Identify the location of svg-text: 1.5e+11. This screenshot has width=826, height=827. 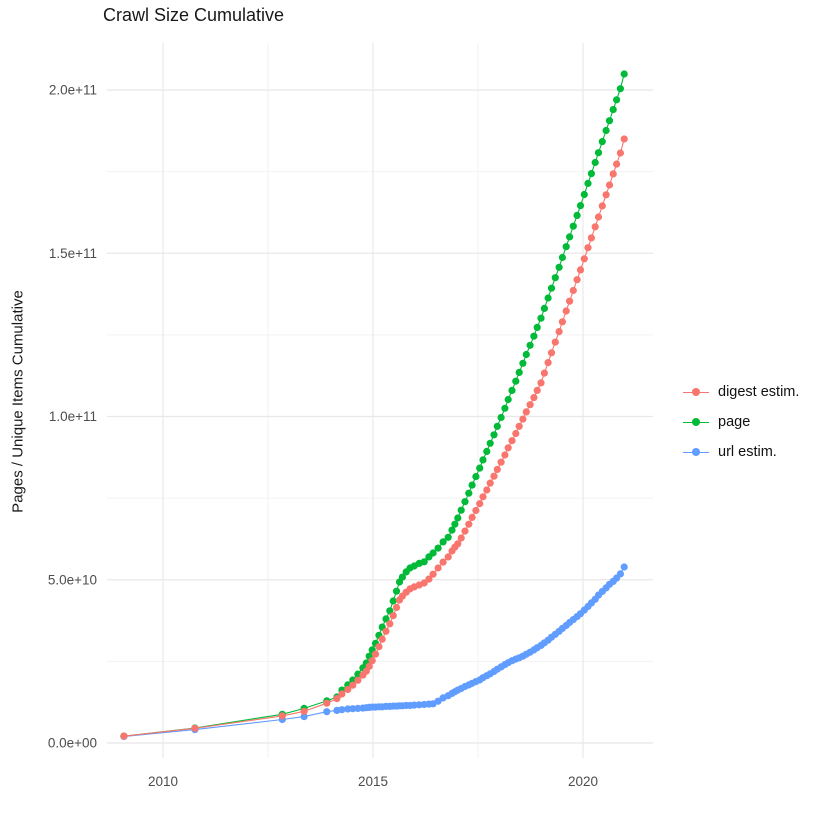
(73, 253).